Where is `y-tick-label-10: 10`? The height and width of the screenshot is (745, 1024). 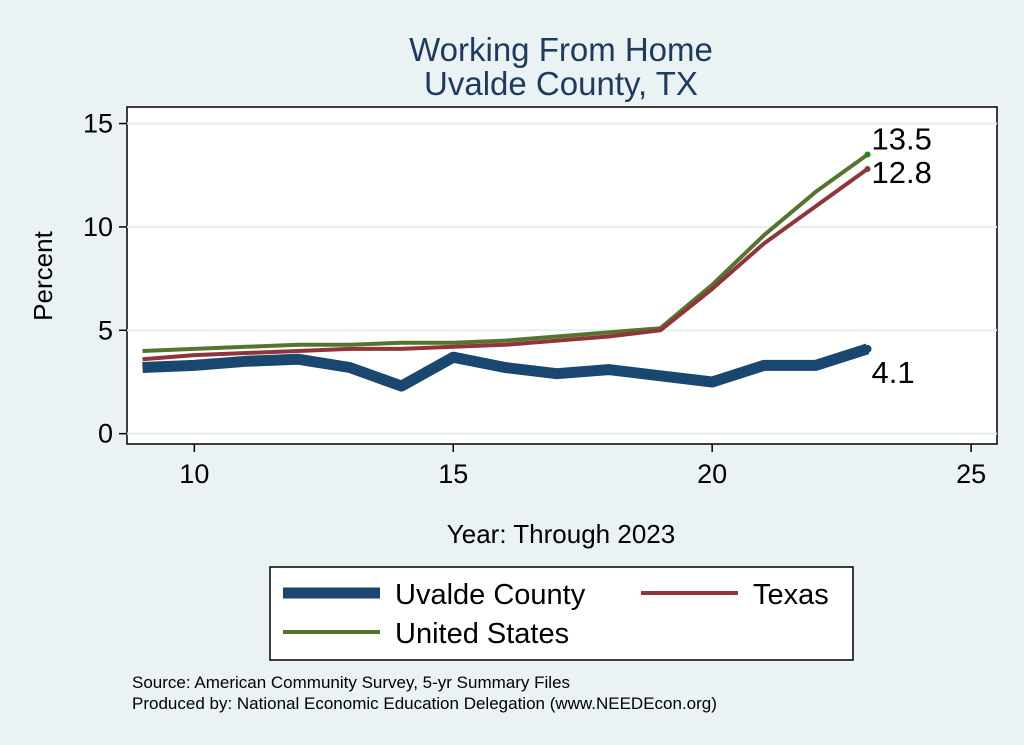 y-tick-label-10: 10 is located at coordinates (98, 227).